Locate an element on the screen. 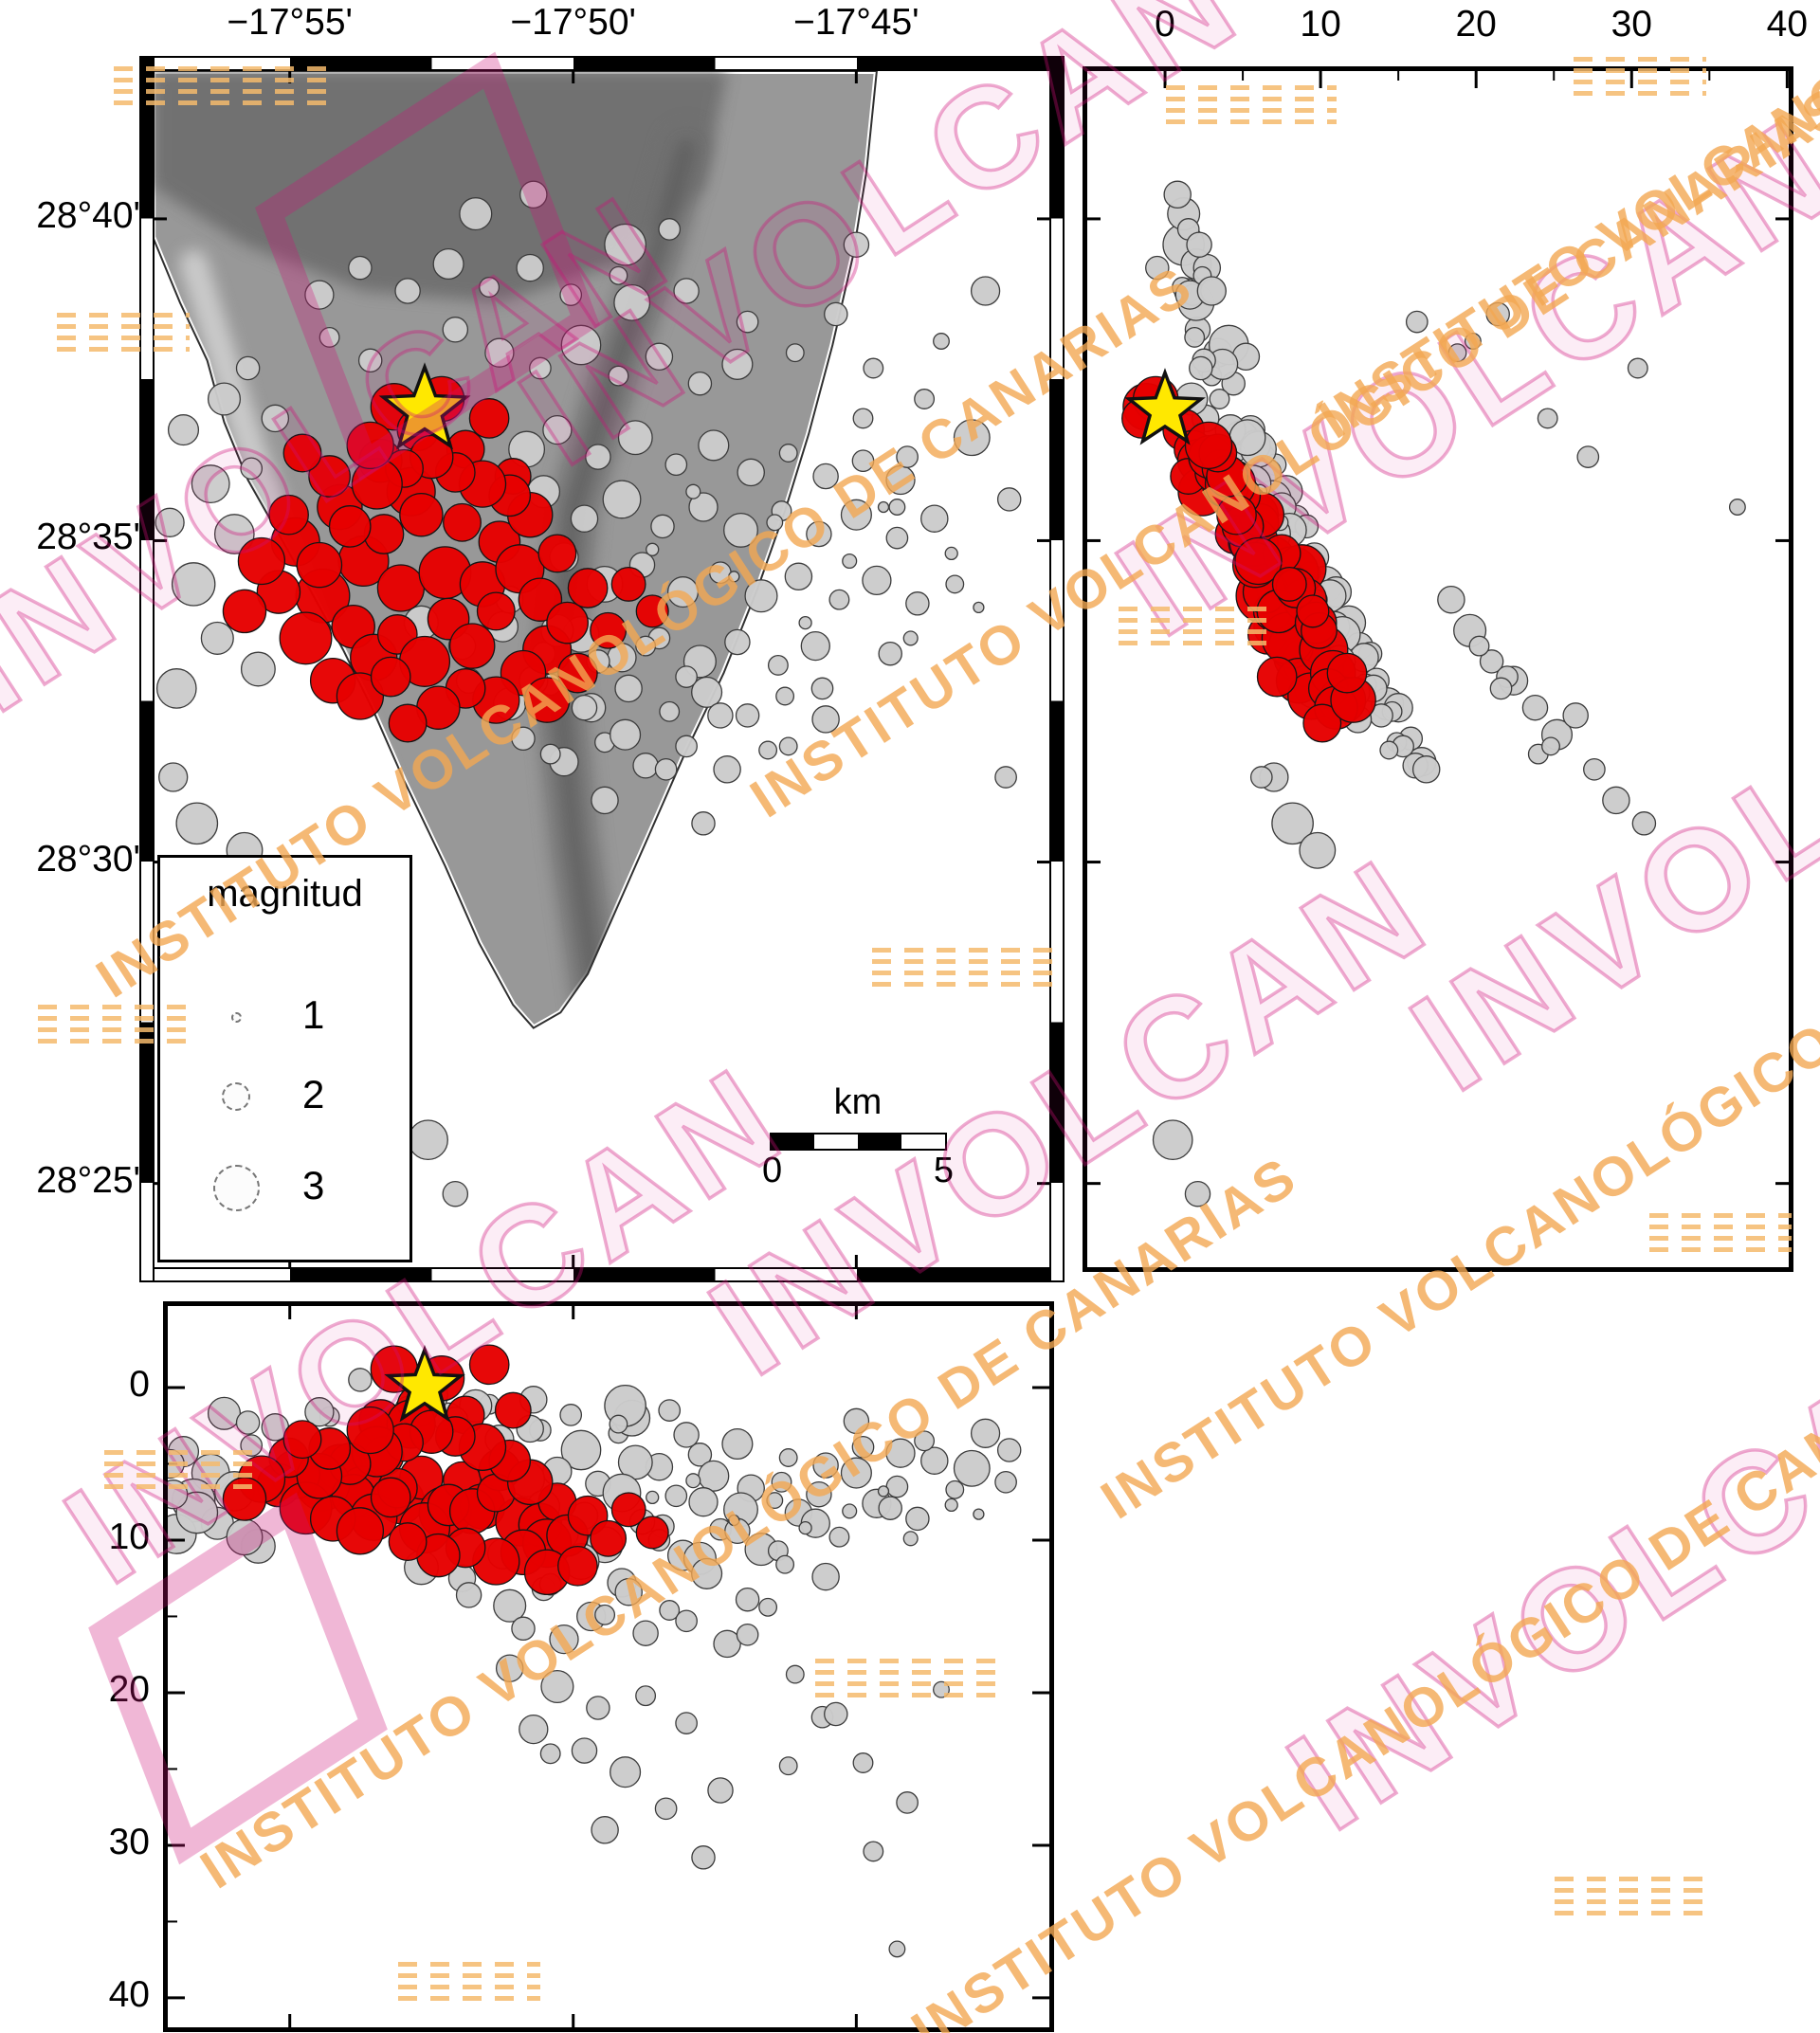  scalebar-start-label: 0 is located at coordinates (772, 1170).